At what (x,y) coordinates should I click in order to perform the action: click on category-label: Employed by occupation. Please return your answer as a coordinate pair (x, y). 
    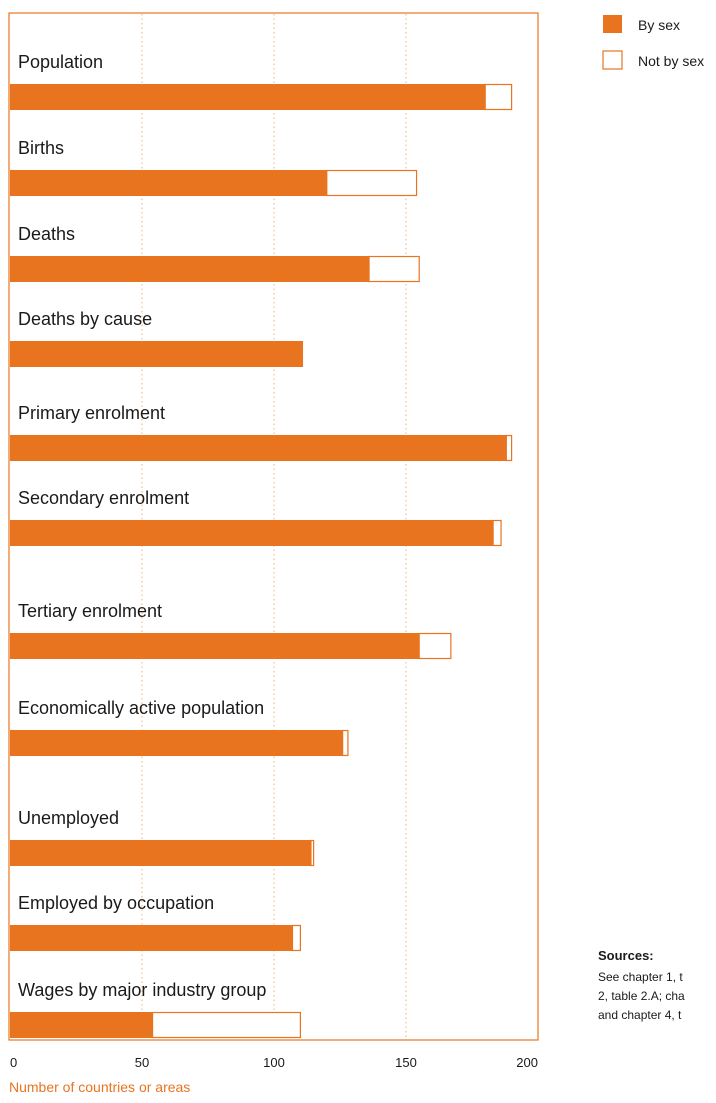
    Looking at the image, I should click on (116, 903).